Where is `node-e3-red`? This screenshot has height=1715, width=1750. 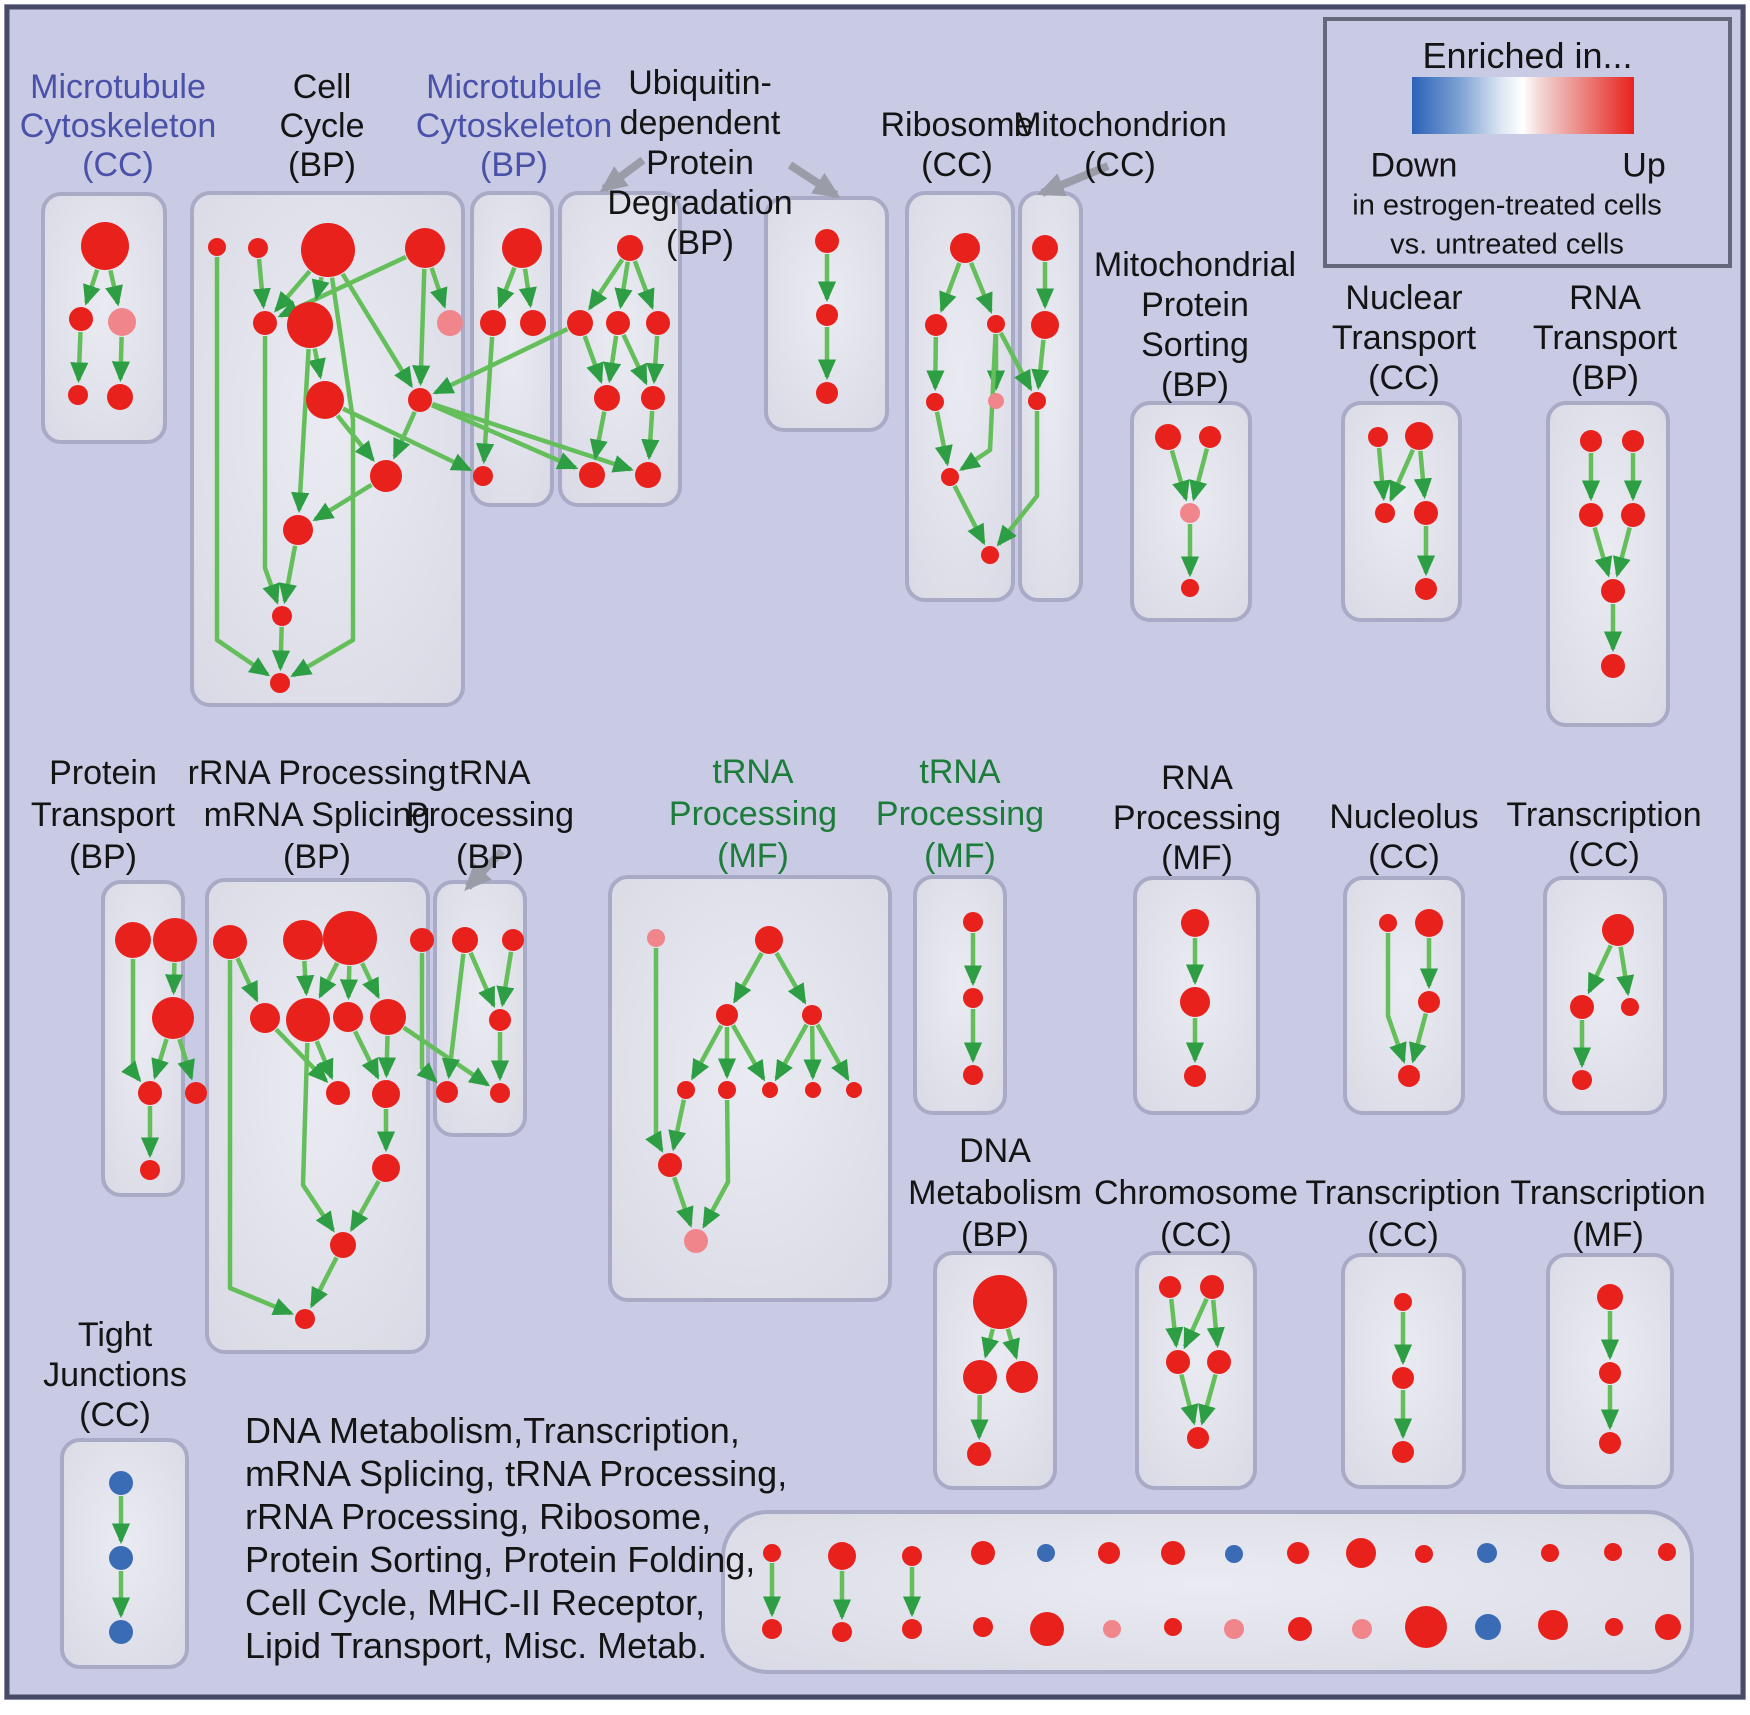 node-e3-red is located at coordinates (1429, 1002).